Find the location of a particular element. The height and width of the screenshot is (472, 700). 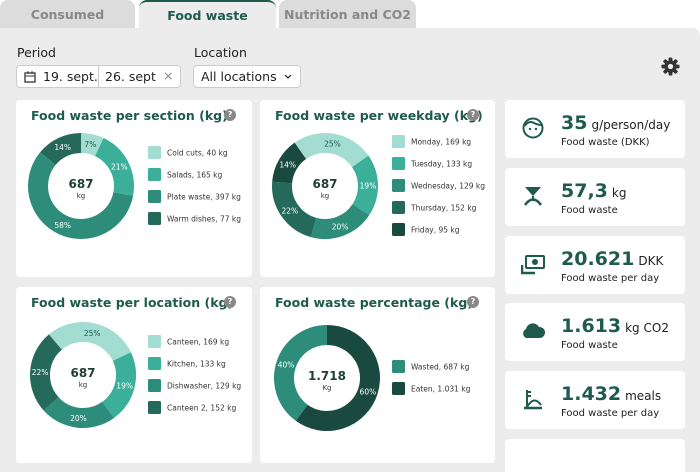

segment-label: 21% is located at coordinates (119, 166).